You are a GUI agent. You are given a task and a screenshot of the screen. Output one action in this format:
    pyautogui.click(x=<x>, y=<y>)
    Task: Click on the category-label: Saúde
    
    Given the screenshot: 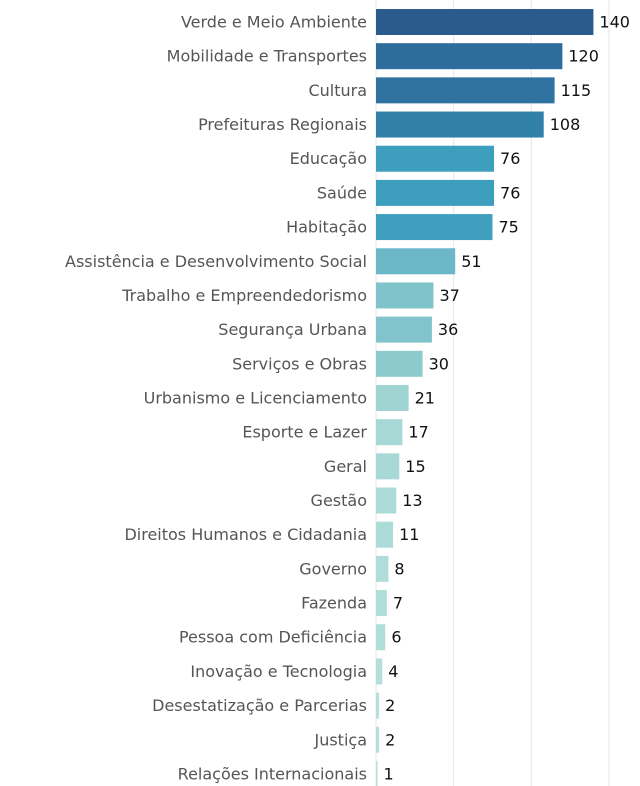 What is the action you would take?
    pyautogui.click(x=342, y=192)
    